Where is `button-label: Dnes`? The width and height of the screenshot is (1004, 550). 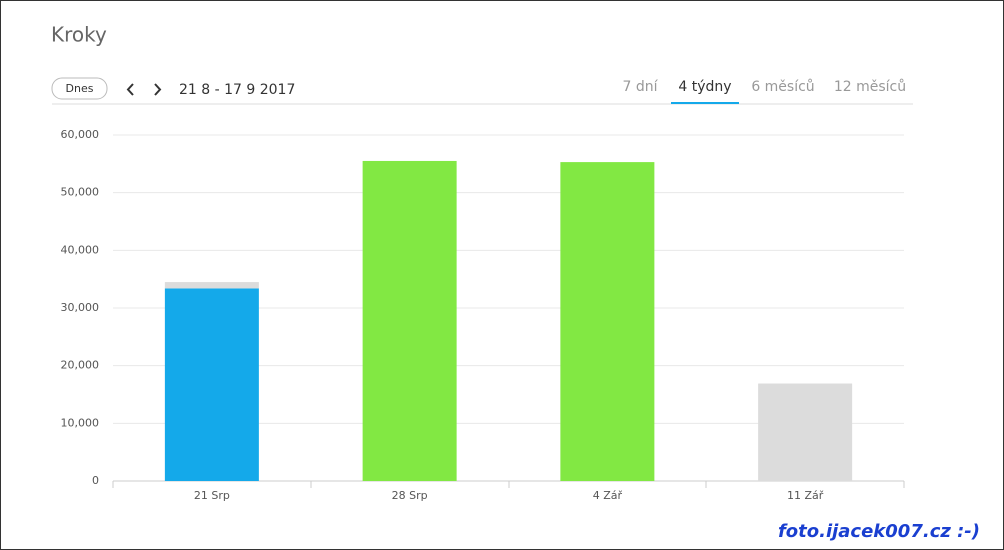
button-label: Dnes is located at coordinates (80, 88).